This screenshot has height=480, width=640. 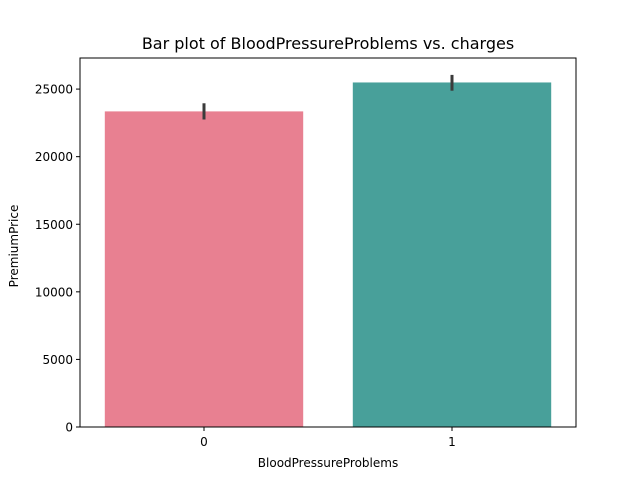 I want to click on y-tick-label: 0, so click(x=69, y=428).